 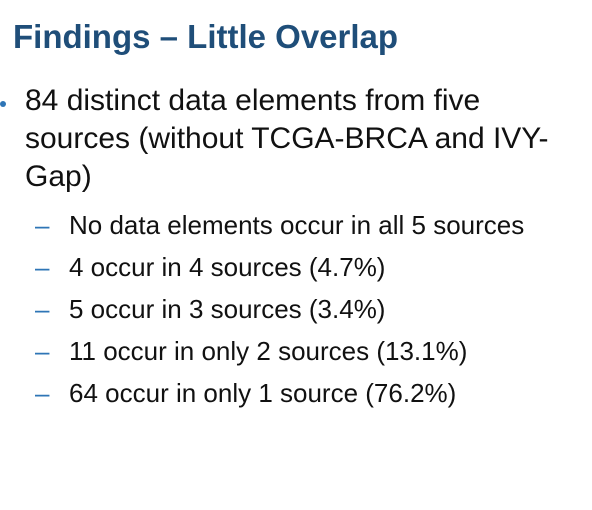 I want to click on sub-bullet-item: – 64 occur in only 1 source (76.2%), so click(x=296, y=393).